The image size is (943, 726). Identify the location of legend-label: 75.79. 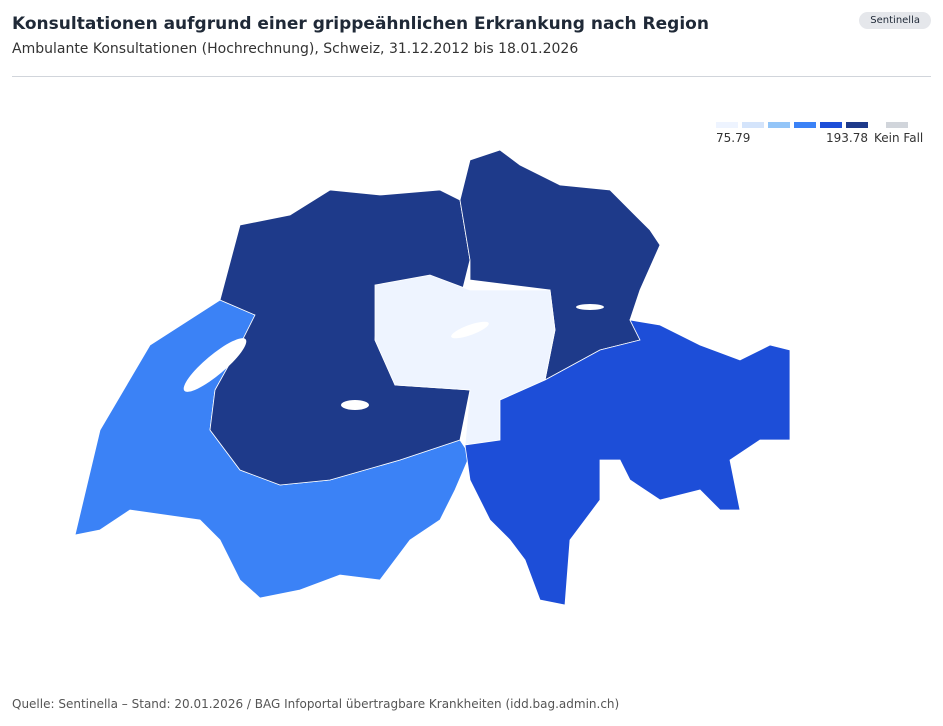
(733, 138).